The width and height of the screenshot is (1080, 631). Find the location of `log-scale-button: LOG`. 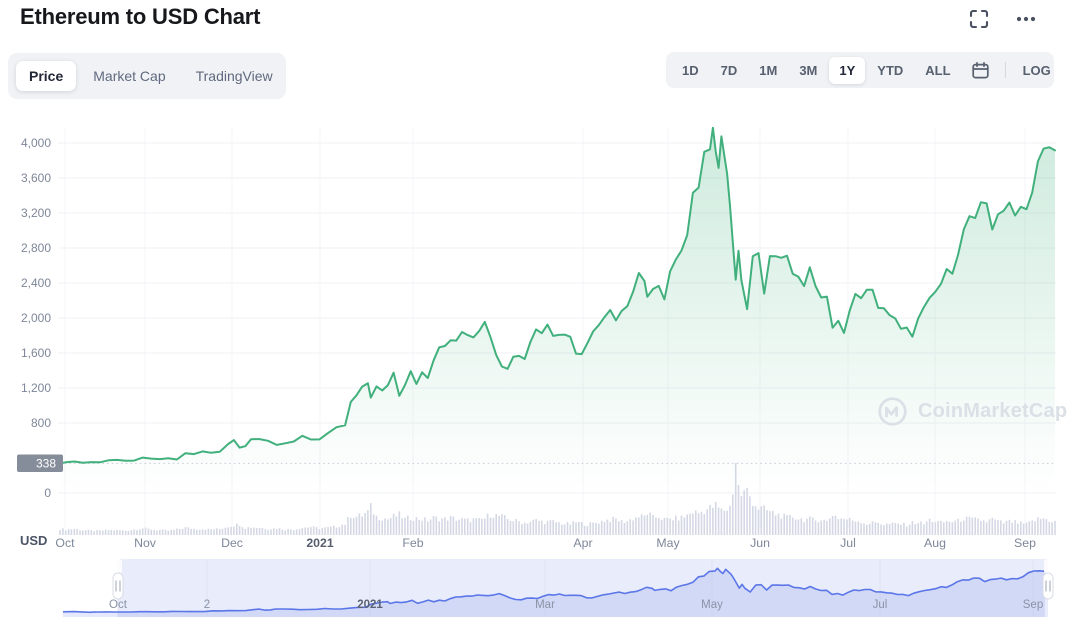

log-scale-button: LOG is located at coordinates (1037, 70).